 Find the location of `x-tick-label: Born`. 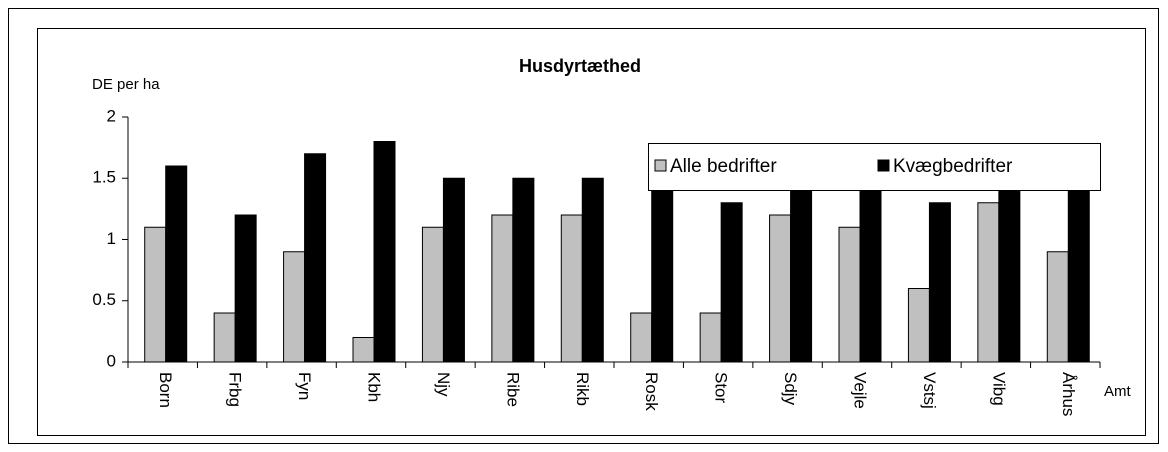

x-tick-label: Born is located at coordinates (165, 390).